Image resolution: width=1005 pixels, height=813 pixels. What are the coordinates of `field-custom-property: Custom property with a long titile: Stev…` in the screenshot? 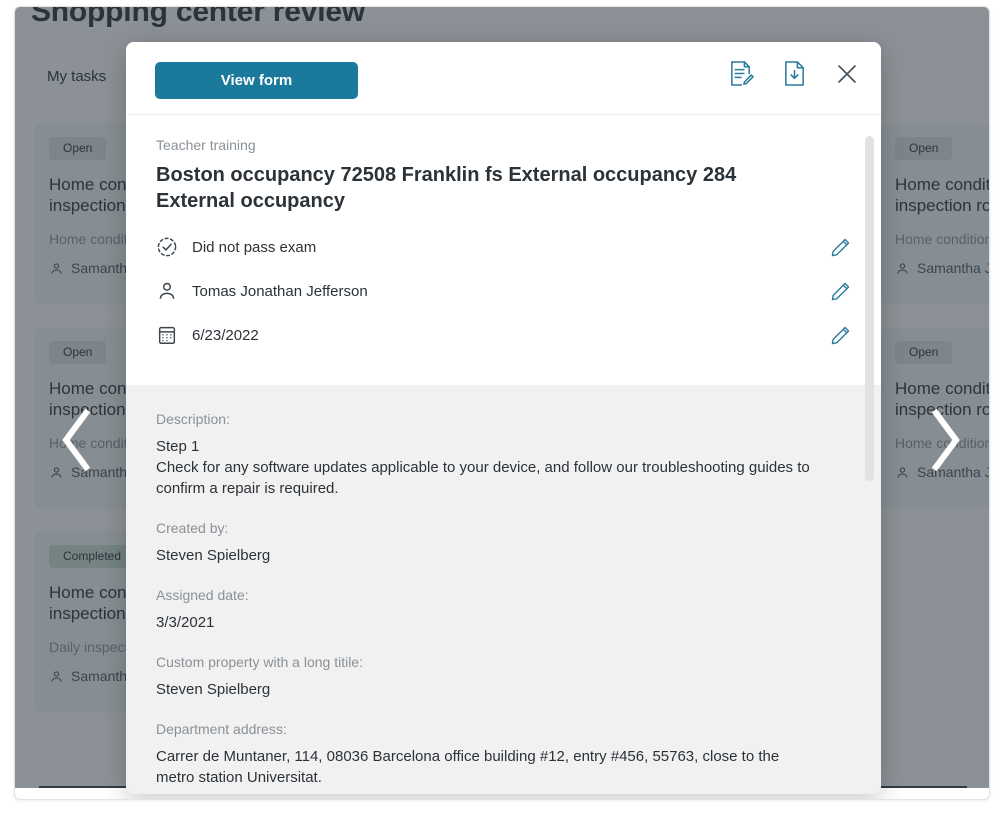 It's located at (503, 677).